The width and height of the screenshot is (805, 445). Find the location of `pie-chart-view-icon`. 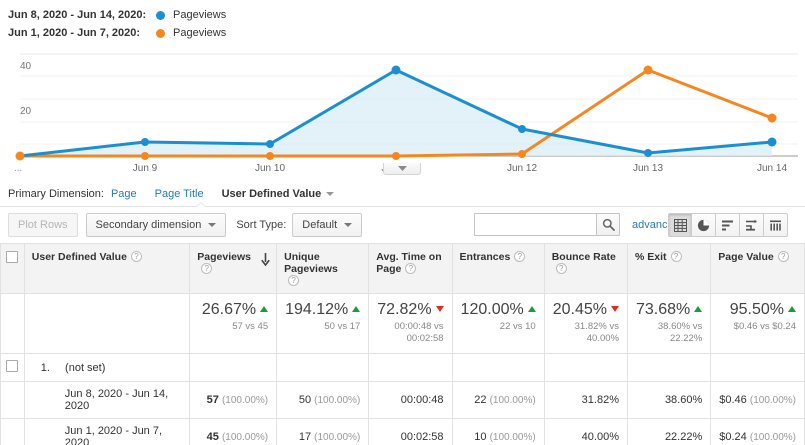

pie-chart-view-icon is located at coordinates (704, 225).